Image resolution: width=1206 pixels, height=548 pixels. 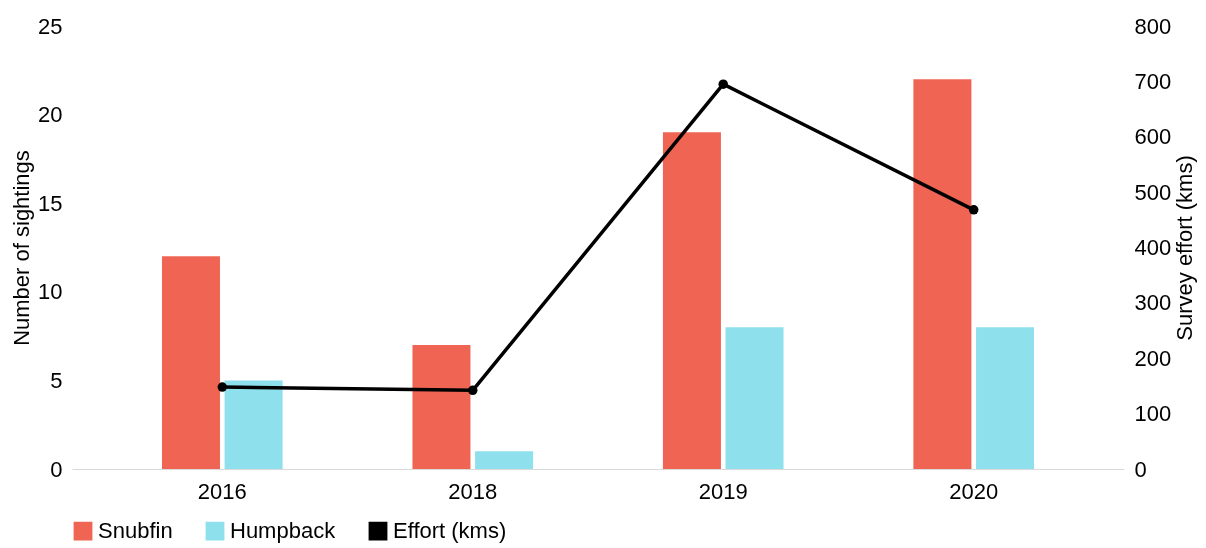 I want to click on y2-tick-label: 400, so click(x=1153, y=247).